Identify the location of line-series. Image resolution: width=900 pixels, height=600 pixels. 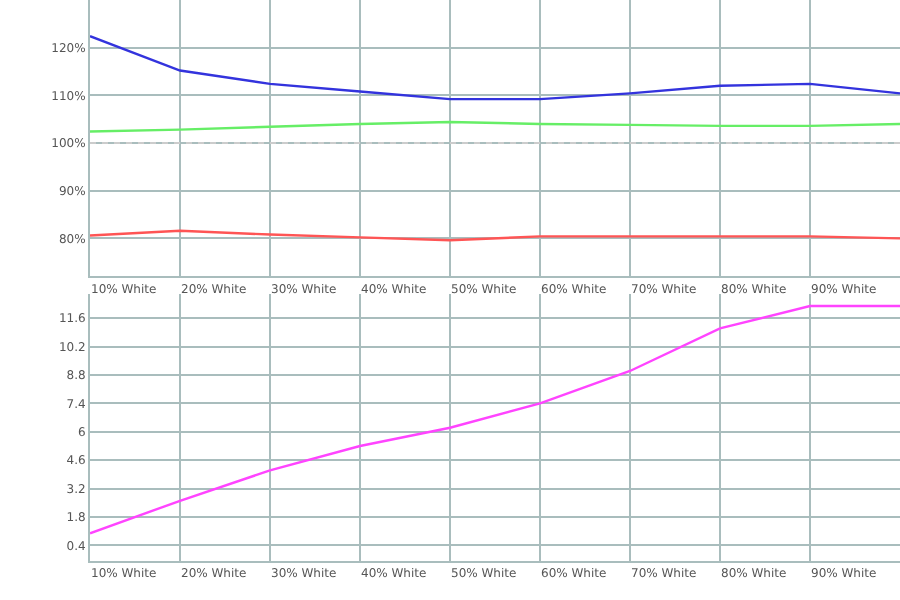
(495, 68).